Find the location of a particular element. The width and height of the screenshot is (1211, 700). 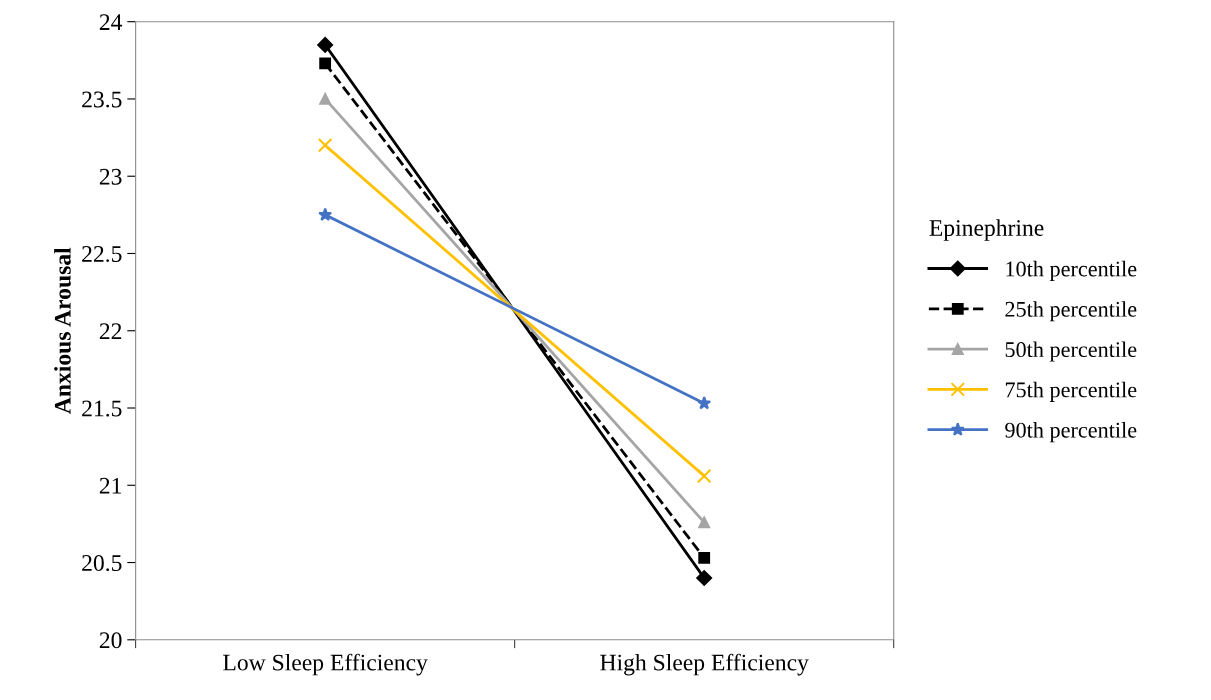

x-tick-label: High Sleep Efficiency is located at coordinates (704, 664).